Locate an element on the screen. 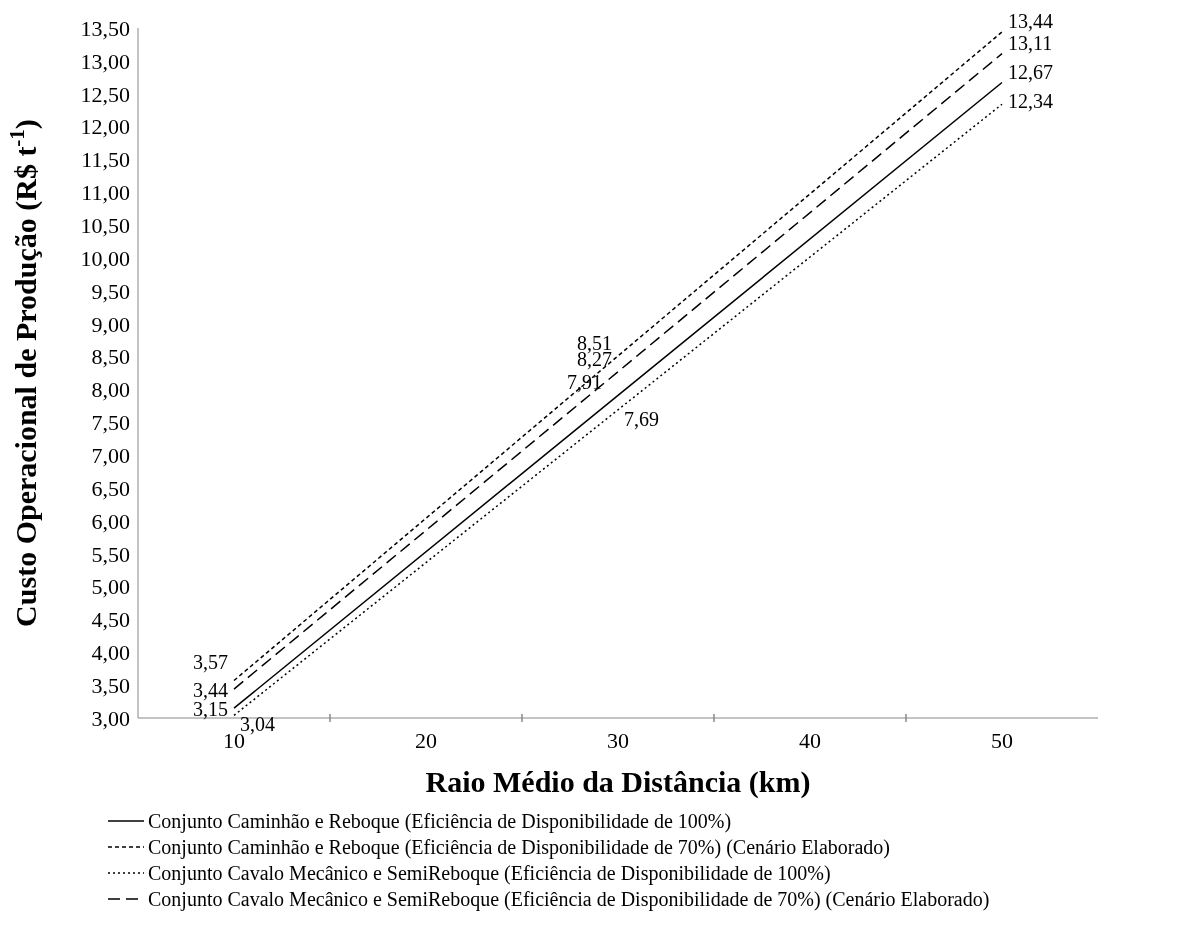  y-tick-label: 9,00 is located at coordinates (110, 324).